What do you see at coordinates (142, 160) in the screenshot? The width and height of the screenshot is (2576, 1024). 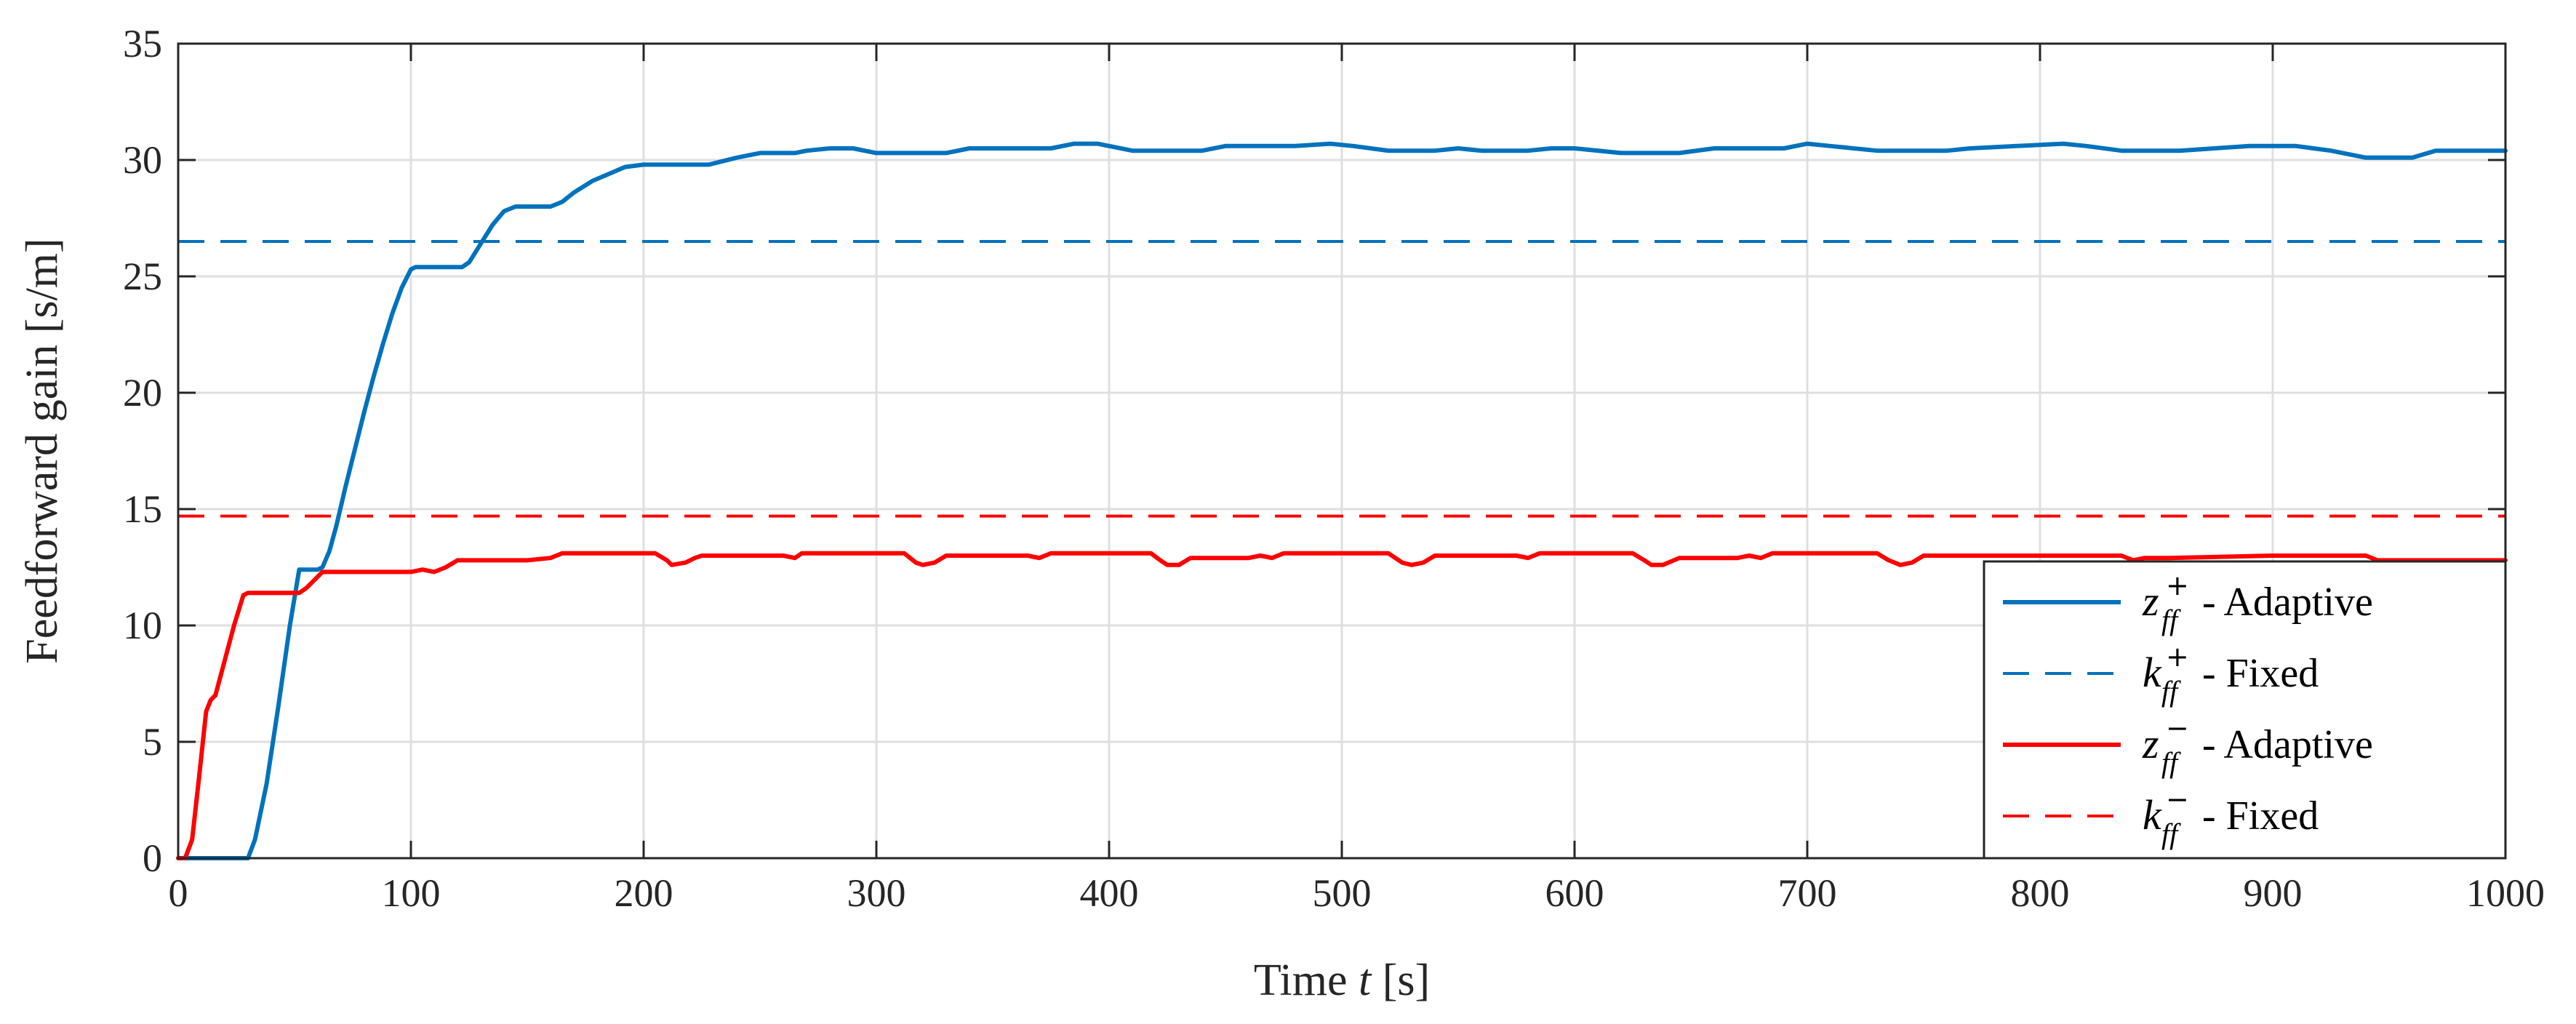 I see `y-tick-label: 30` at bounding box center [142, 160].